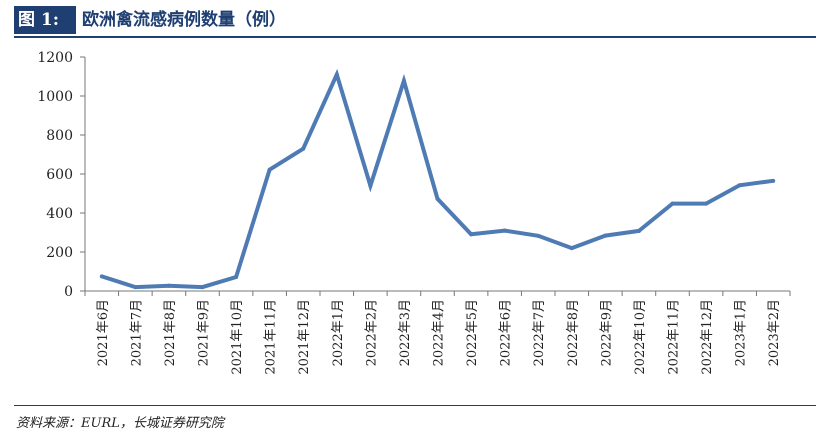 This screenshot has height=437, width=830. What do you see at coordinates (573, 332) in the screenshot?
I see `x-tick-label: 2022年8月` at bounding box center [573, 332].